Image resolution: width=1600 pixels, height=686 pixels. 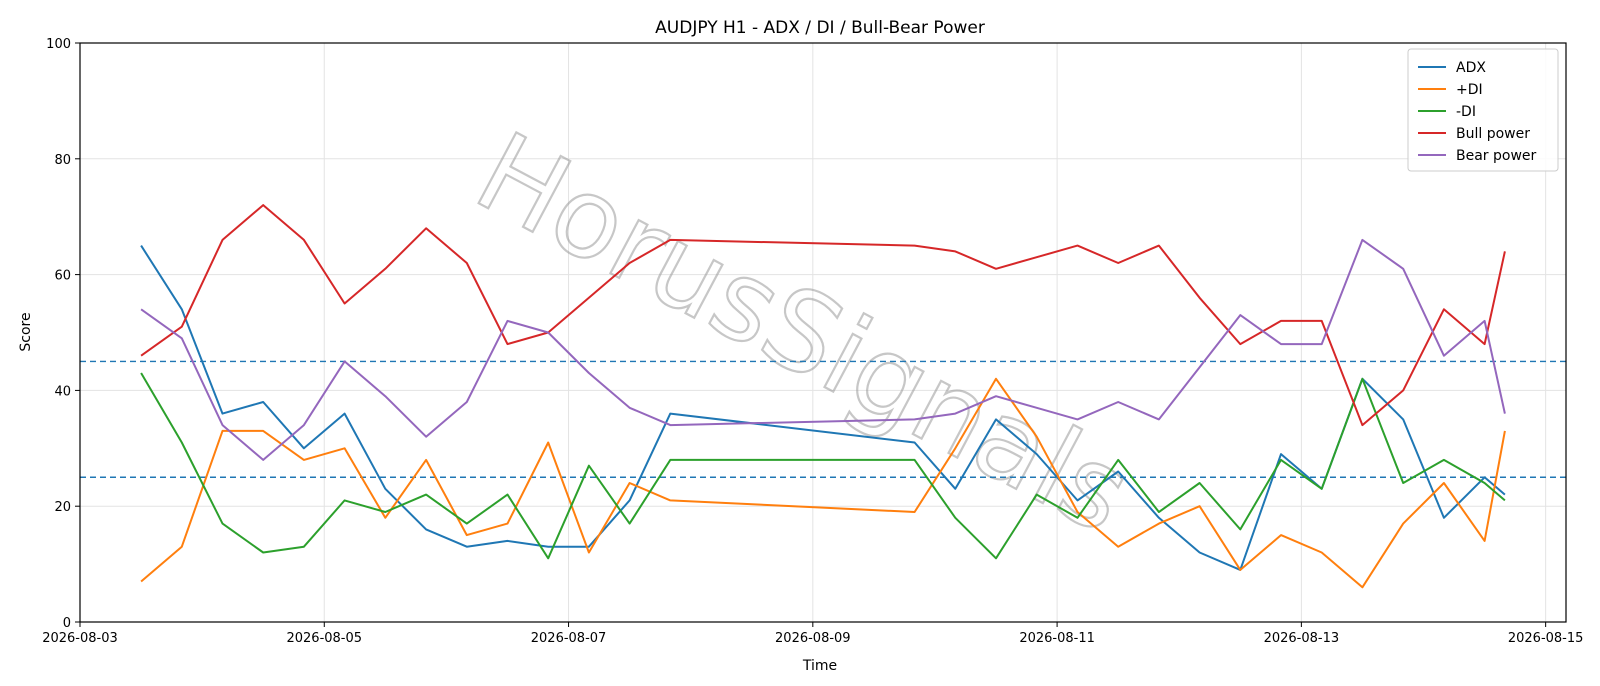 What do you see at coordinates (324, 638) in the screenshot?
I see `x-tick-label: 2026-08-05` at bounding box center [324, 638].